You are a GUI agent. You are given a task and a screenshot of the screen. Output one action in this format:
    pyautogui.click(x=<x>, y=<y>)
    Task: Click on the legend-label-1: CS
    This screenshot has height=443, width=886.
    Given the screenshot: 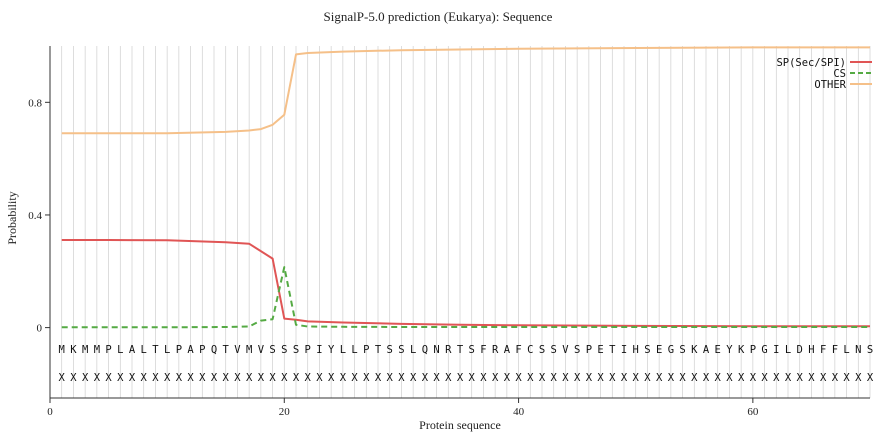 What is the action you would take?
    pyautogui.click(x=839, y=74)
    